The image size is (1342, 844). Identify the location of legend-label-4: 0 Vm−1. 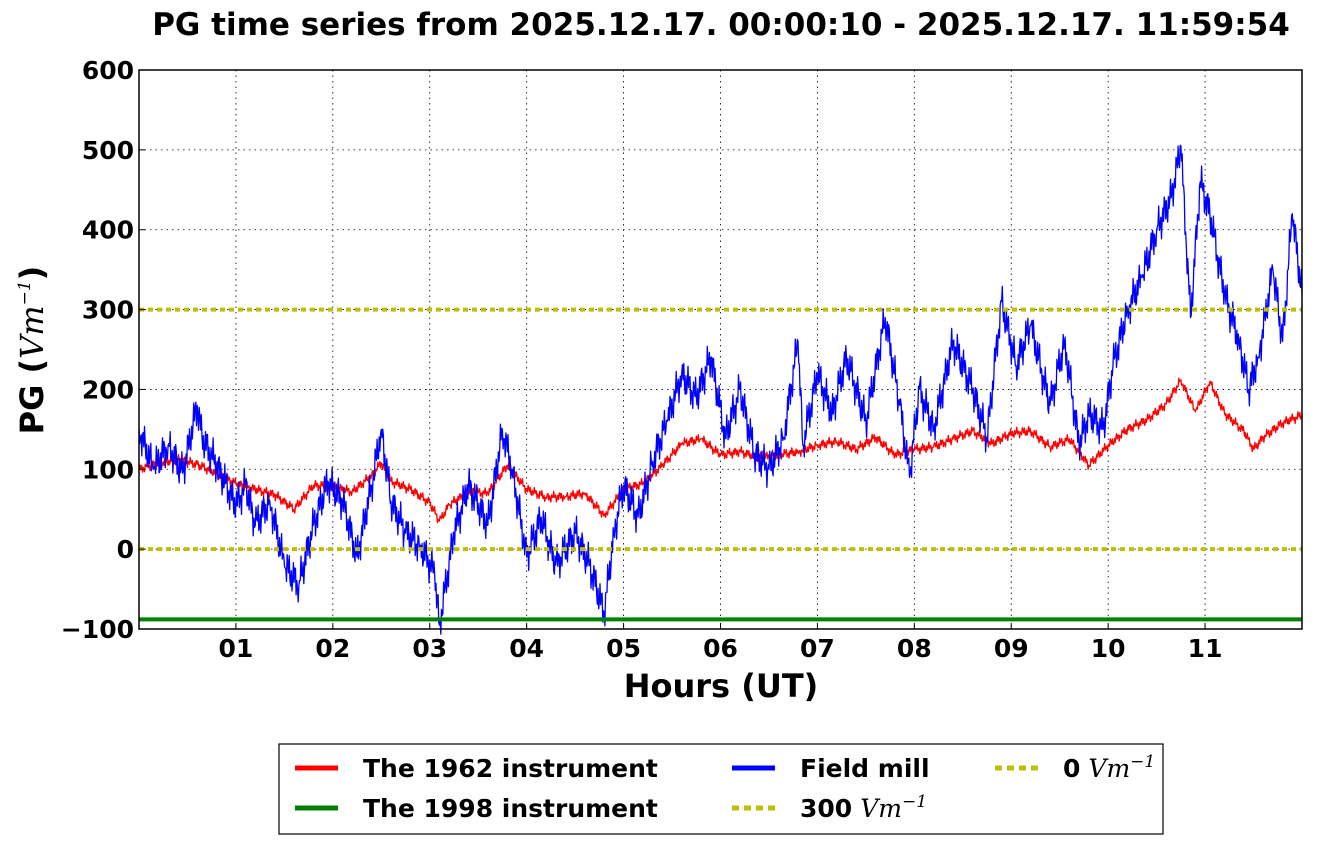
(1109, 767).